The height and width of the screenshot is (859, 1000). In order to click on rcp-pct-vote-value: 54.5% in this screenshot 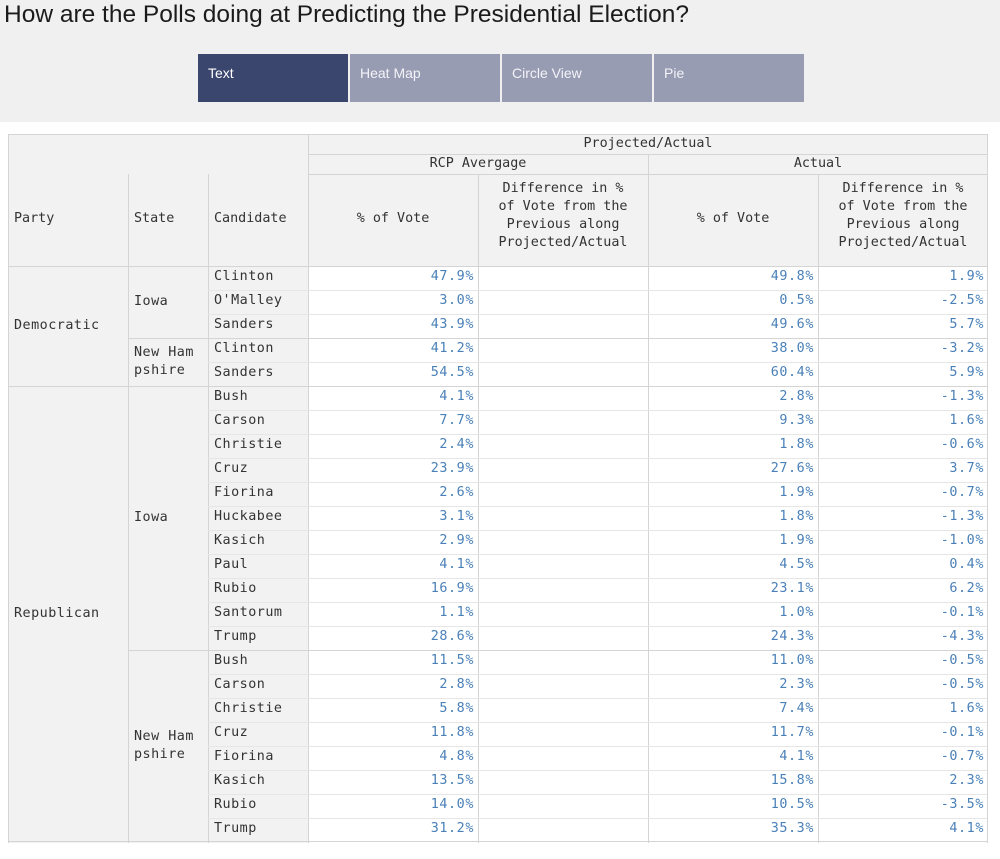, I will do `click(452, 372)`.